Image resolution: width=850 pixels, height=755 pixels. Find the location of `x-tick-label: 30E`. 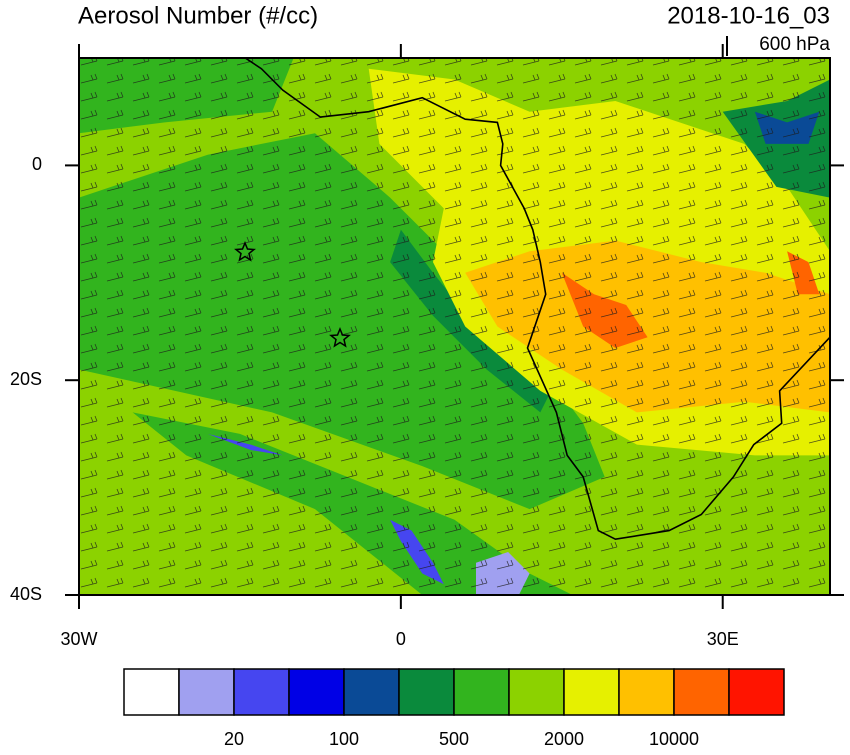

x-tick-label: 30E is located at coordinates (723, 639).